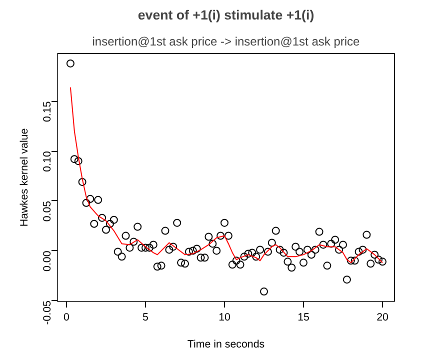  I want to click on x-tick-label: 10, so click(224, 318).